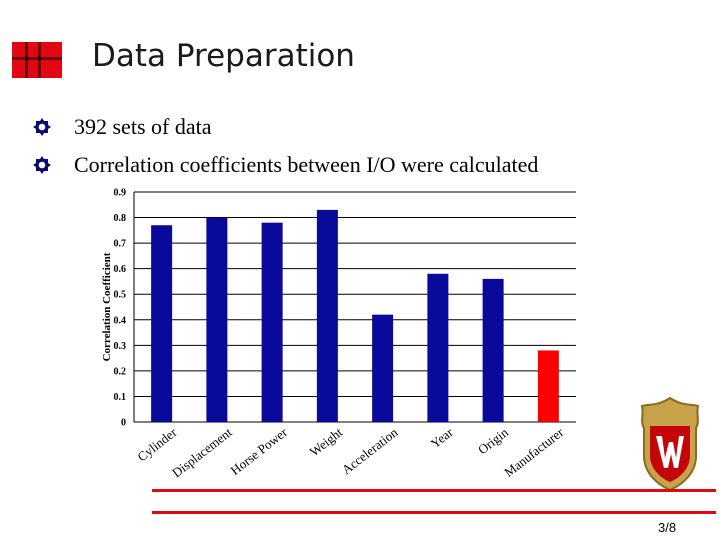 This screenshot has width=720, height=540. What do you see at coordinates (120, 397) in the screenshot?
I see `y-tick-label: 0.1` at bounding box center [120, 397].